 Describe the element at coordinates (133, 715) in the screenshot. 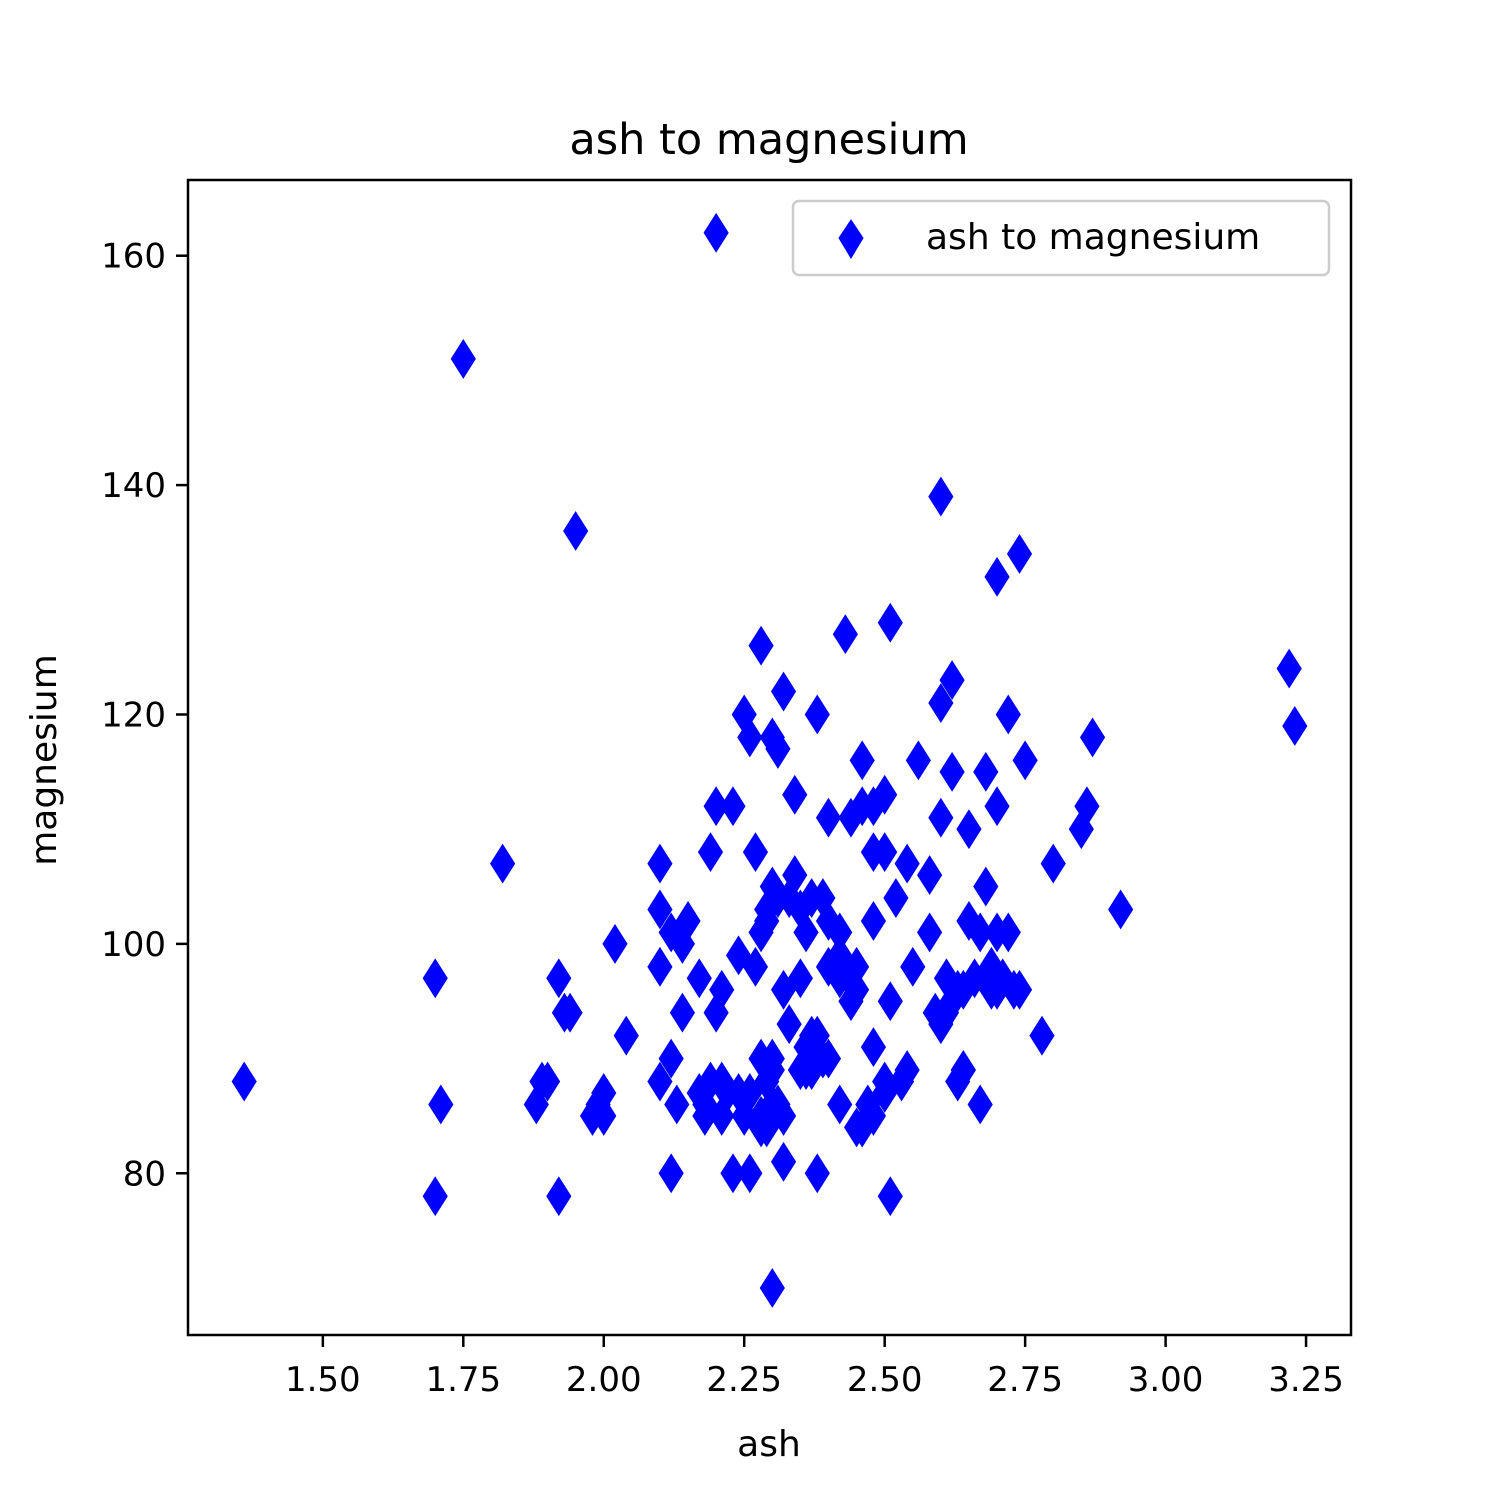

I see `y-tick-label: 120` at that location.